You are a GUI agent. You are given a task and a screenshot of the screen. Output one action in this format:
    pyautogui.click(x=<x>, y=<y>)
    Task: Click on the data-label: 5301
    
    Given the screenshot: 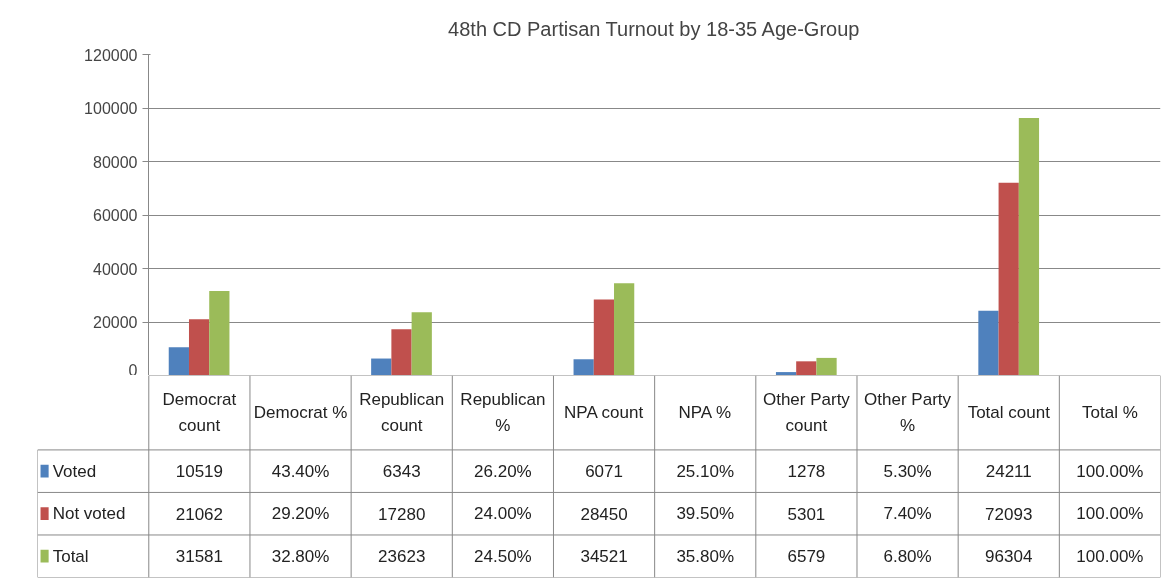 What is the action you would take?
    pyautogui.click(x=806, y=514)
    